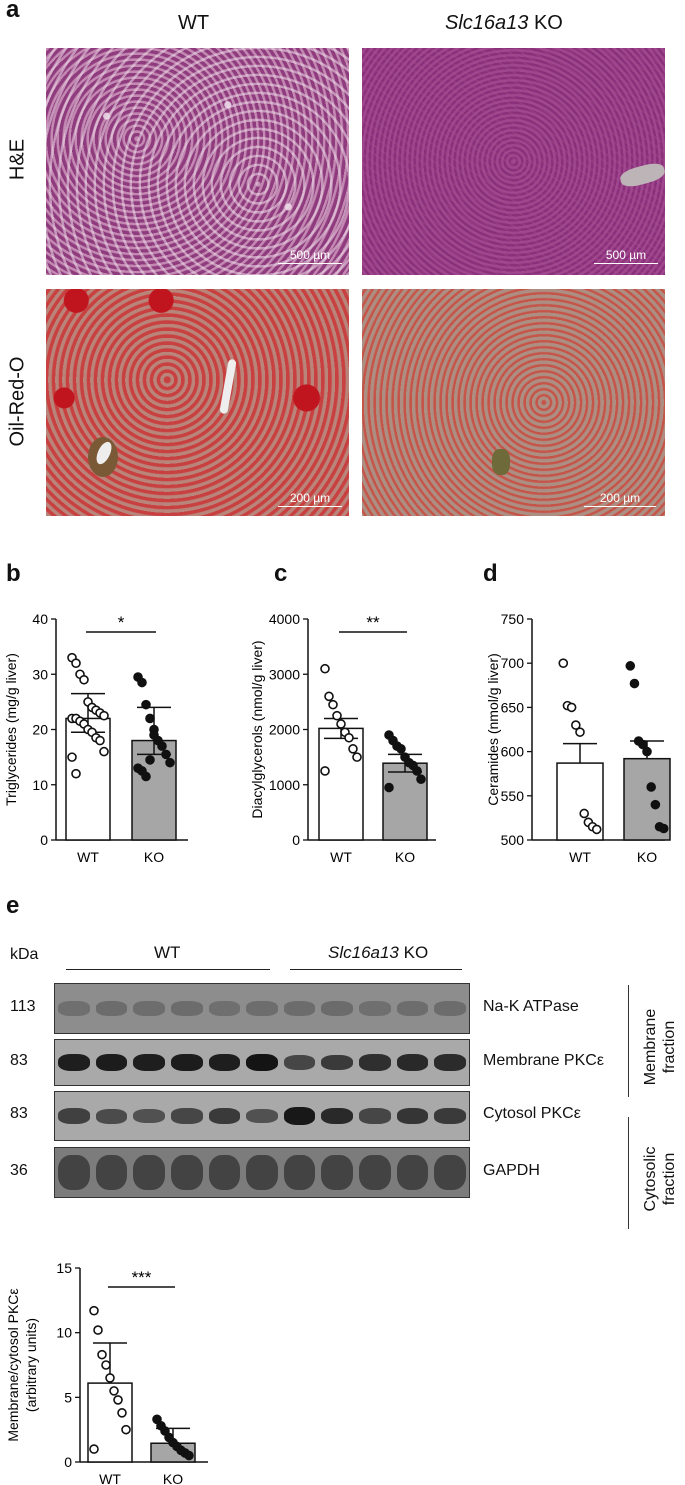  I want to click on y-tick-label: 550, so click(513, 796).